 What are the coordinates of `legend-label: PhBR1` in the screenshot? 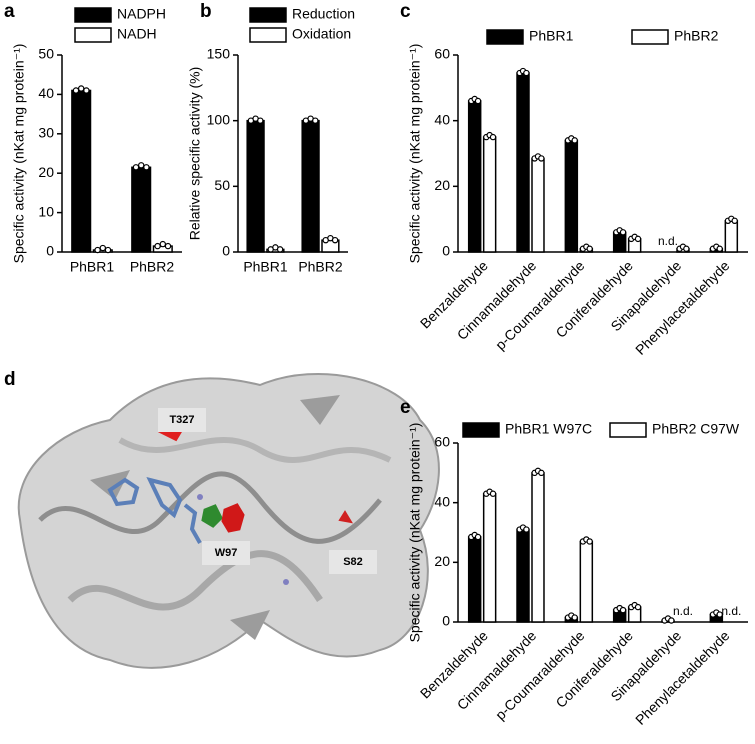 It's located at (551, 36).